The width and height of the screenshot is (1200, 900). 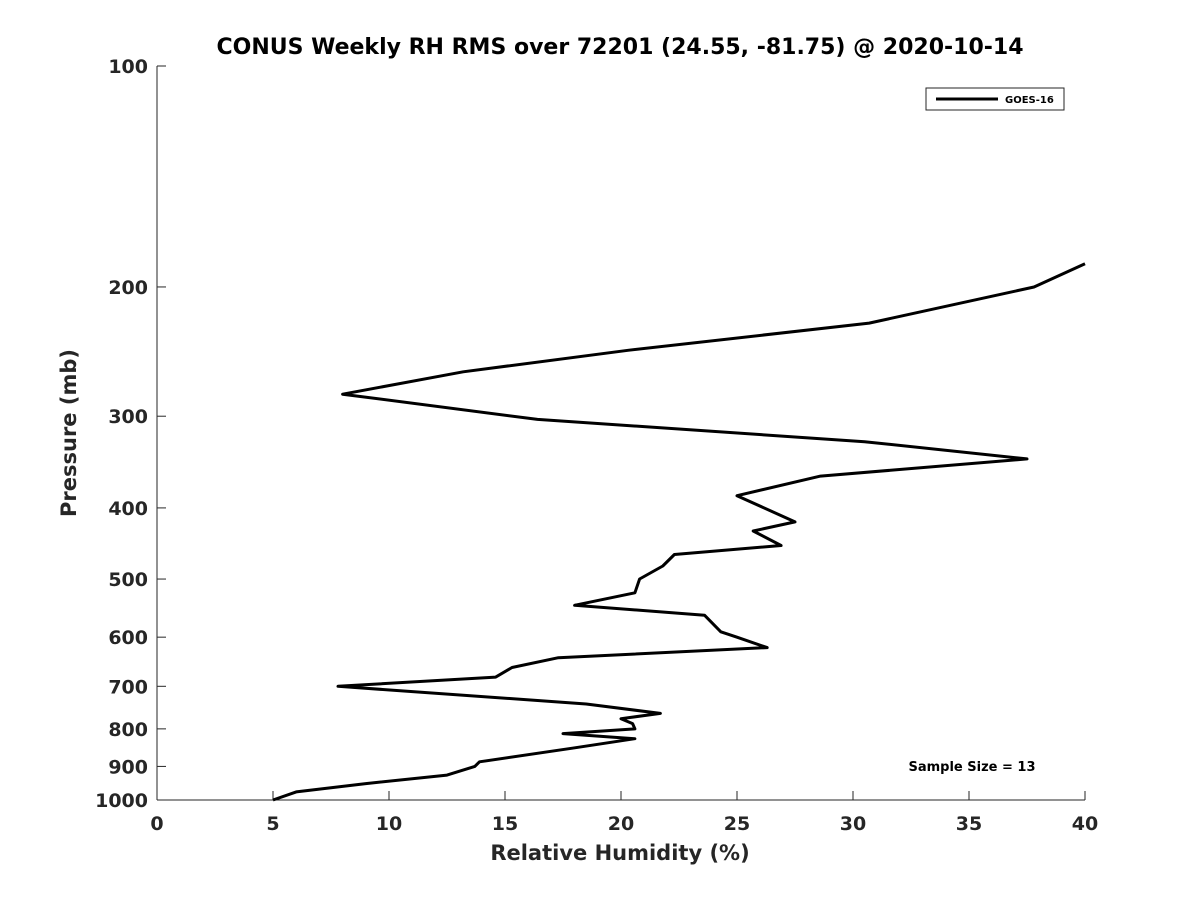 I want to click on y-tick-label: 100, so click(x=128, y=67).